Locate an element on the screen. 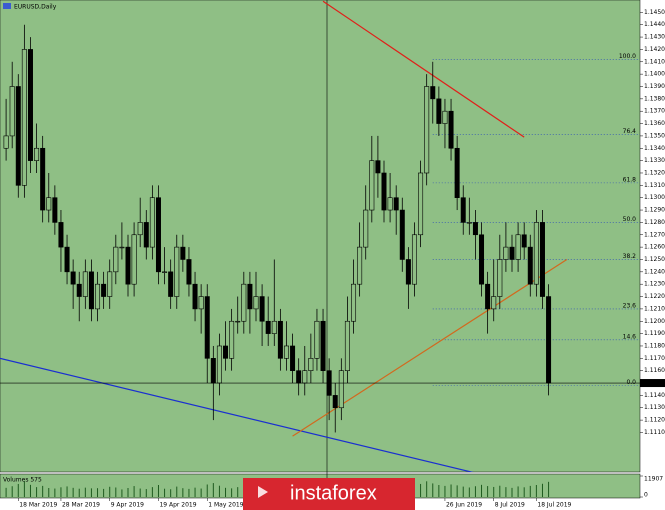 This screenshot has height=510, width=665. fib-label: 76.4 is located at coordinates (630, 131).